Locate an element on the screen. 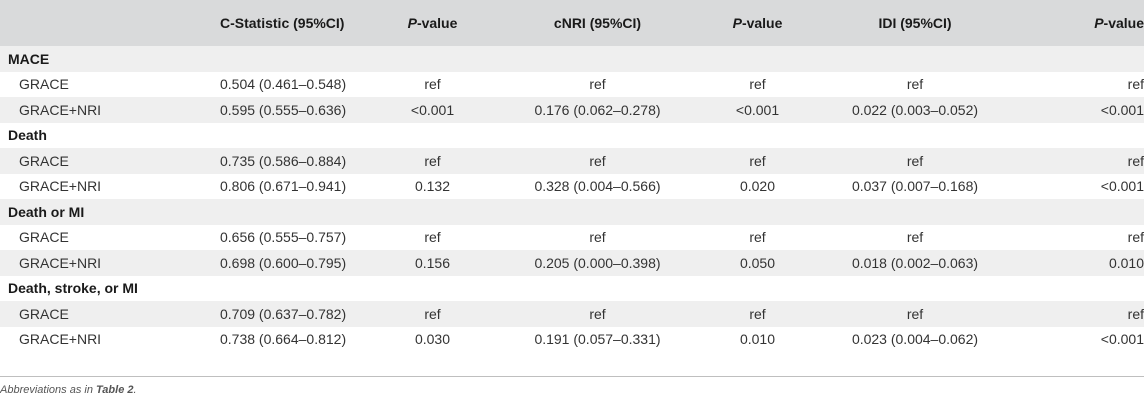 The image size is (1144, 402). p-value-cell: 0.020 is located at coordinates (757, 186).